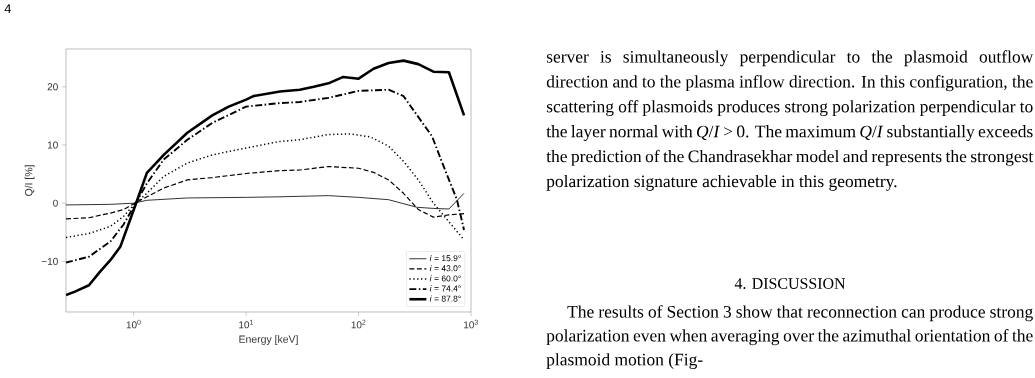  Describe the element at coordinates (29, 180) in the screenshot. I see `y-axis-title: Q/I [%]` at that location.